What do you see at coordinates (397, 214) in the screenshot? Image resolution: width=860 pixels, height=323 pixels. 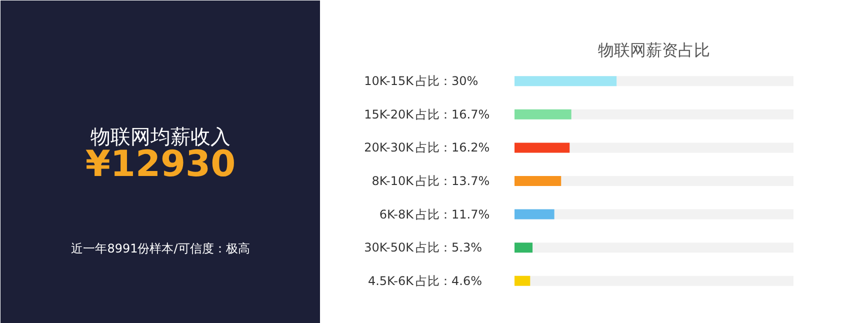 I see `y-tick-label: 6K-8K` at bounding box center [397, 214].